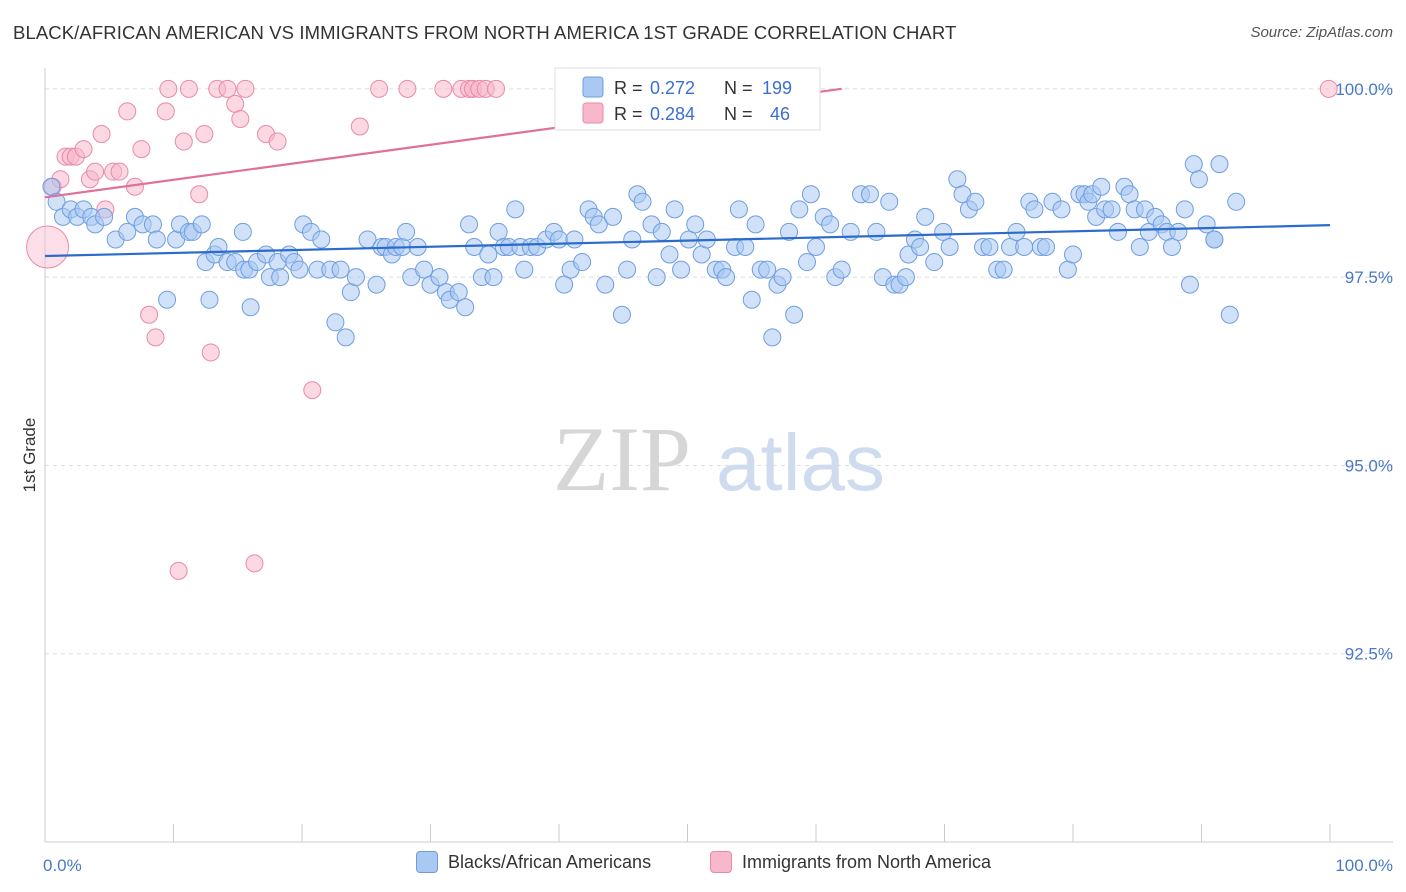 The image size is (1406, 892). Describe the element at coordinates (672, 114) in the screenshot. I see `legend-r-value-pink: 0.284` at that location.